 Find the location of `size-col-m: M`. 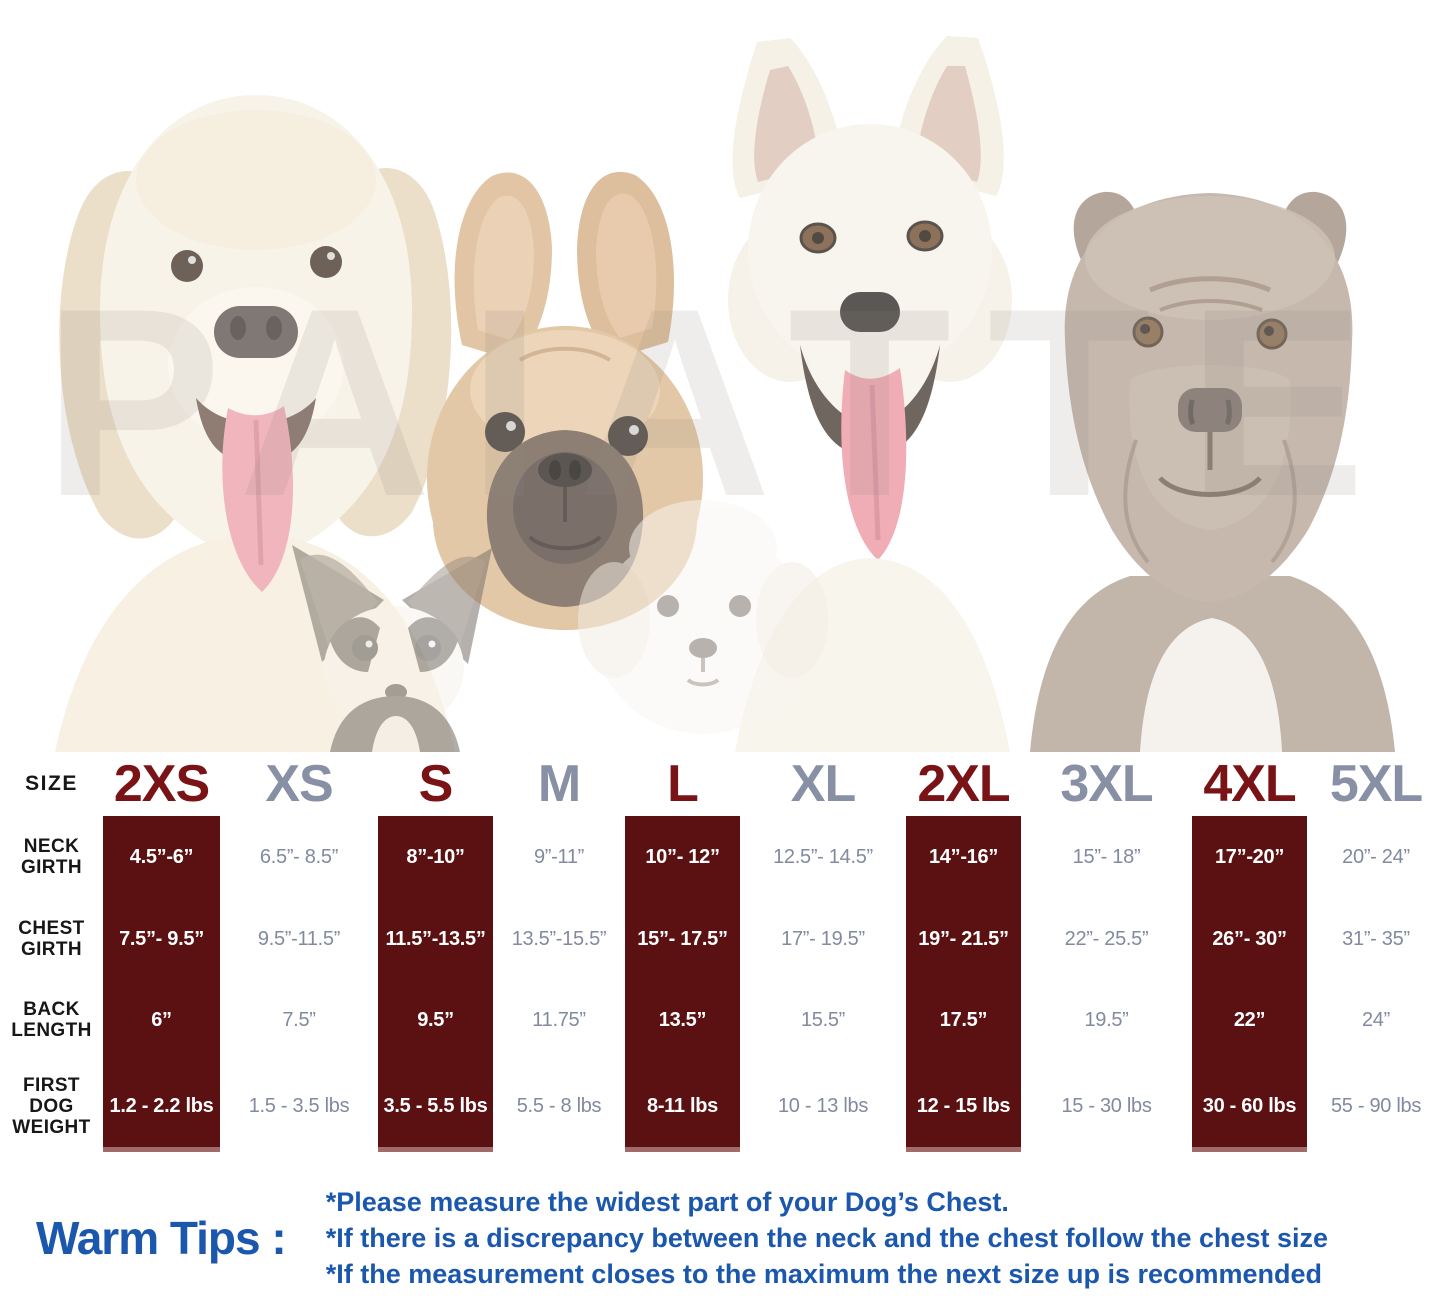

size-col-m: M is located at coordinates (559, 784).